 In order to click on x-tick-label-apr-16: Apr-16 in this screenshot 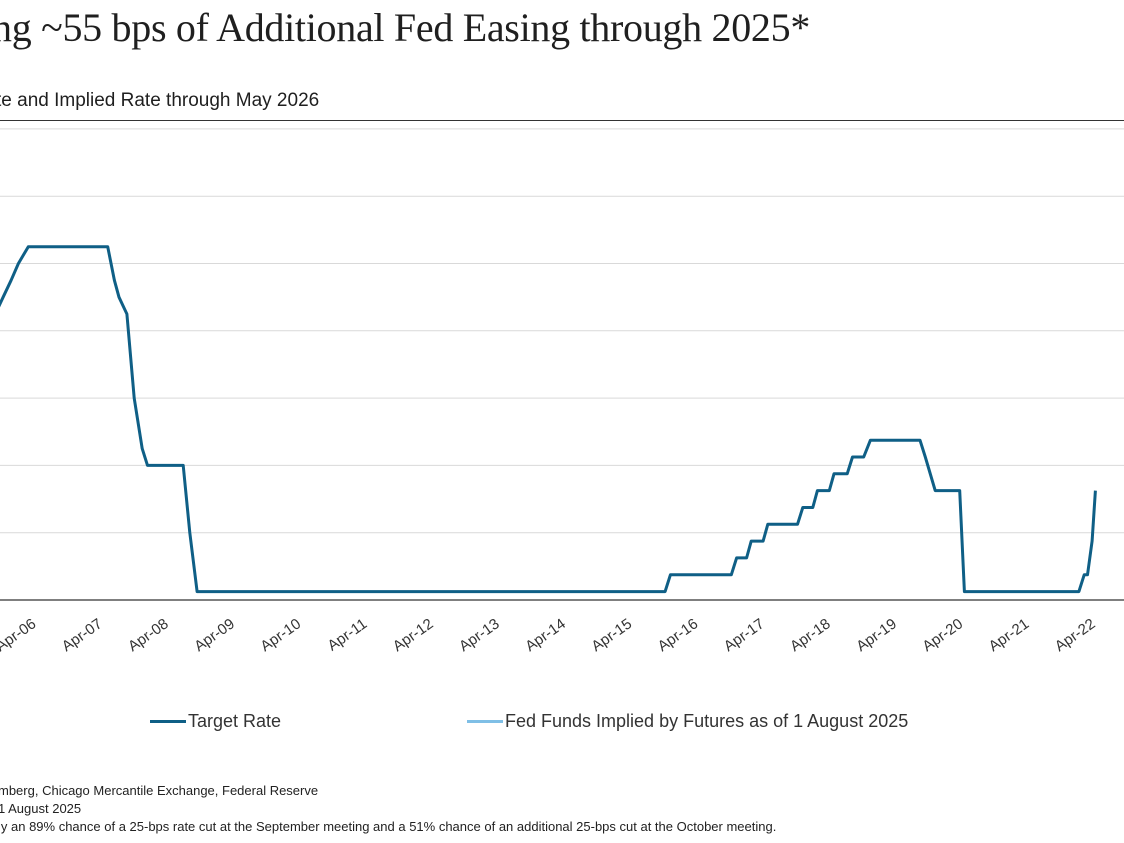, I will do `click(678, 635)`.